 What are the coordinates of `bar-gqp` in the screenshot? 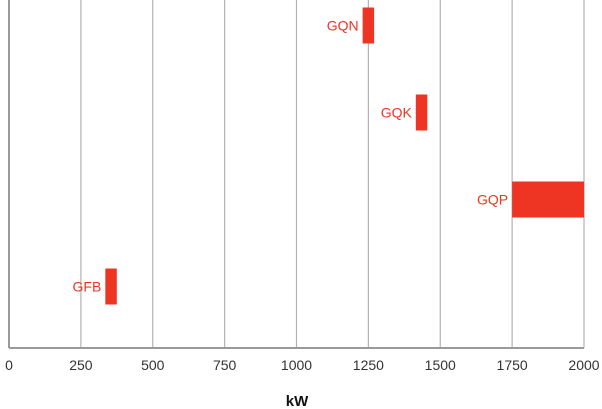 It's located at (548, 199).